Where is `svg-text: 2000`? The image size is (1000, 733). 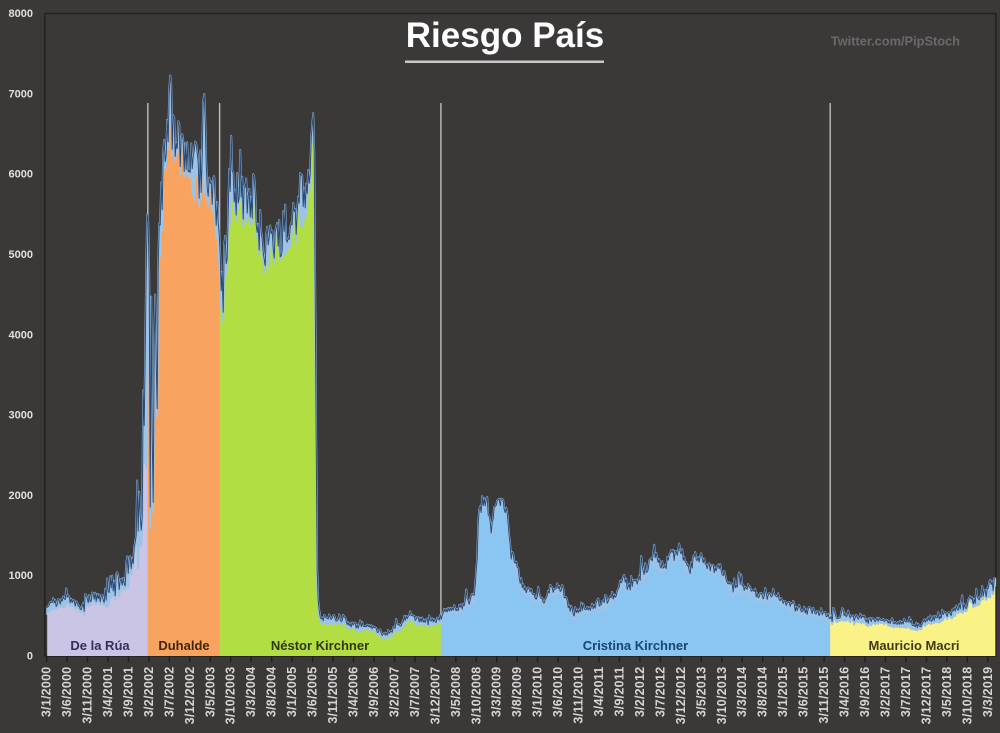 svg-text: 2000 is located at coordinates (21, 496).